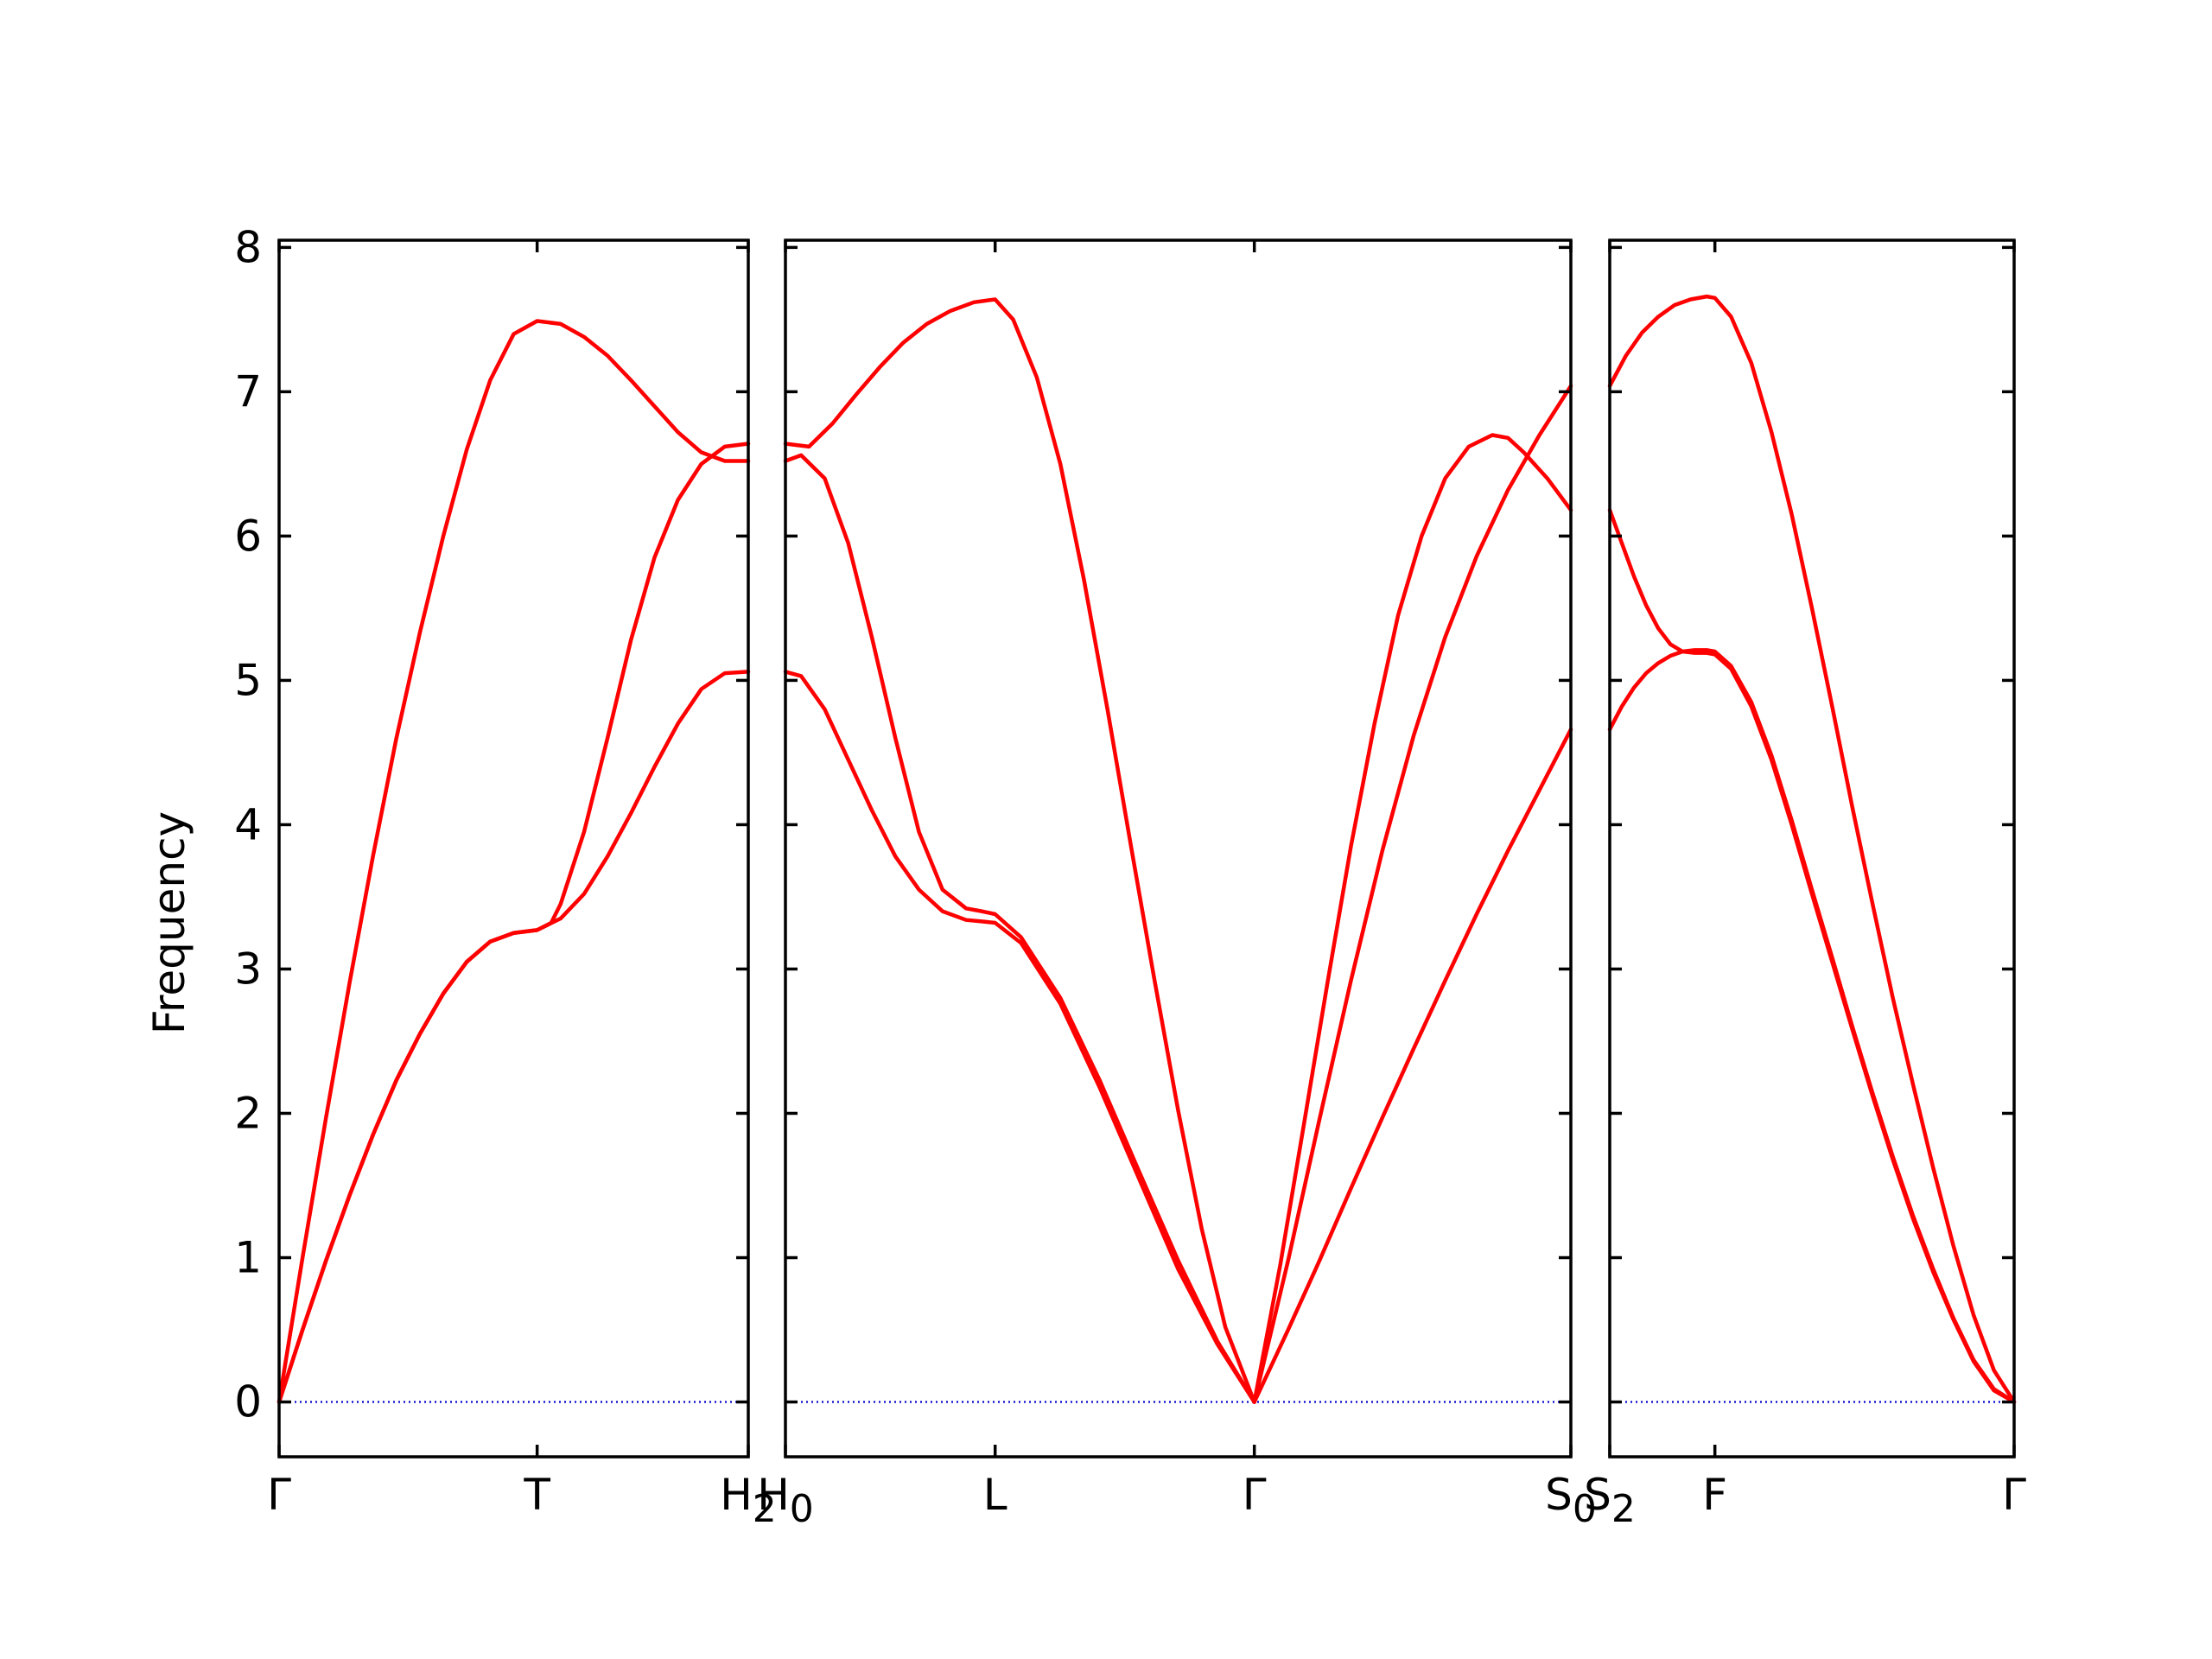 Image resolution: width=2212 pixels, height=1659 pixels. Describe the element at coordinates (1571, 1500) in the screenshot. I see `x-tick-label: S0` at that location.